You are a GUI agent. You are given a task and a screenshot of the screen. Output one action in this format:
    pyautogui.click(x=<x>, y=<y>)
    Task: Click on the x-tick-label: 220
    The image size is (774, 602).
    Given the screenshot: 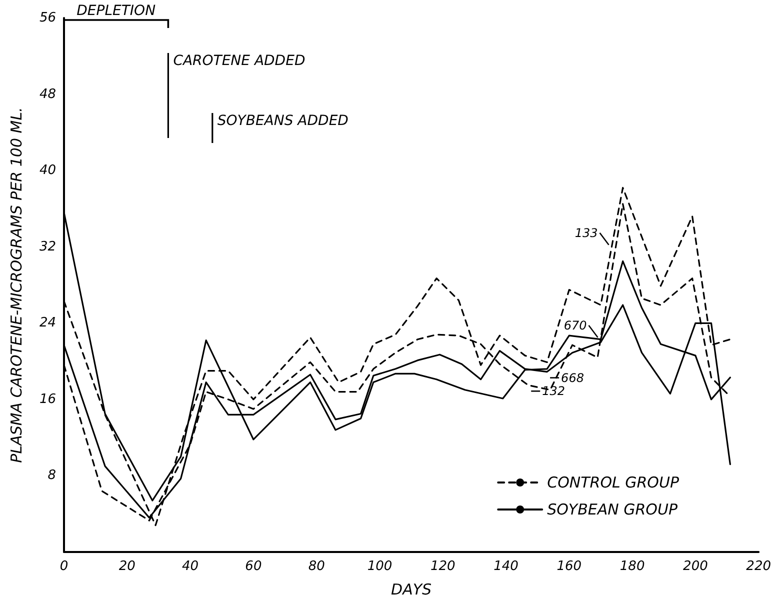 What is the action you would take?
    pyautogui.click(x=759, y=566)
    